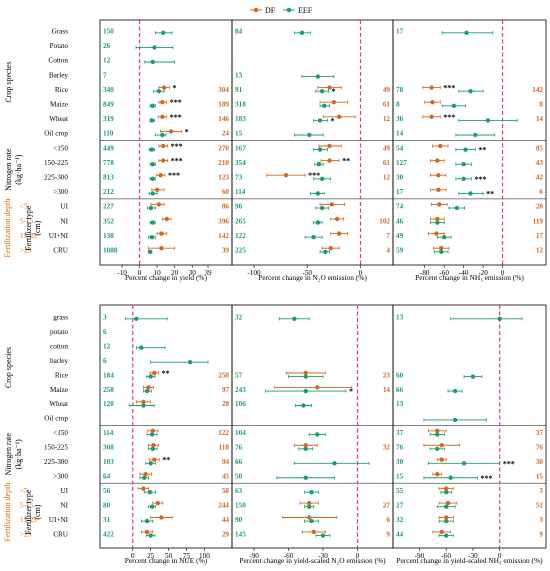  Describe the element at coordinates (223, 433) in the screenshot. I see `df-sample-size: 122` at that location.